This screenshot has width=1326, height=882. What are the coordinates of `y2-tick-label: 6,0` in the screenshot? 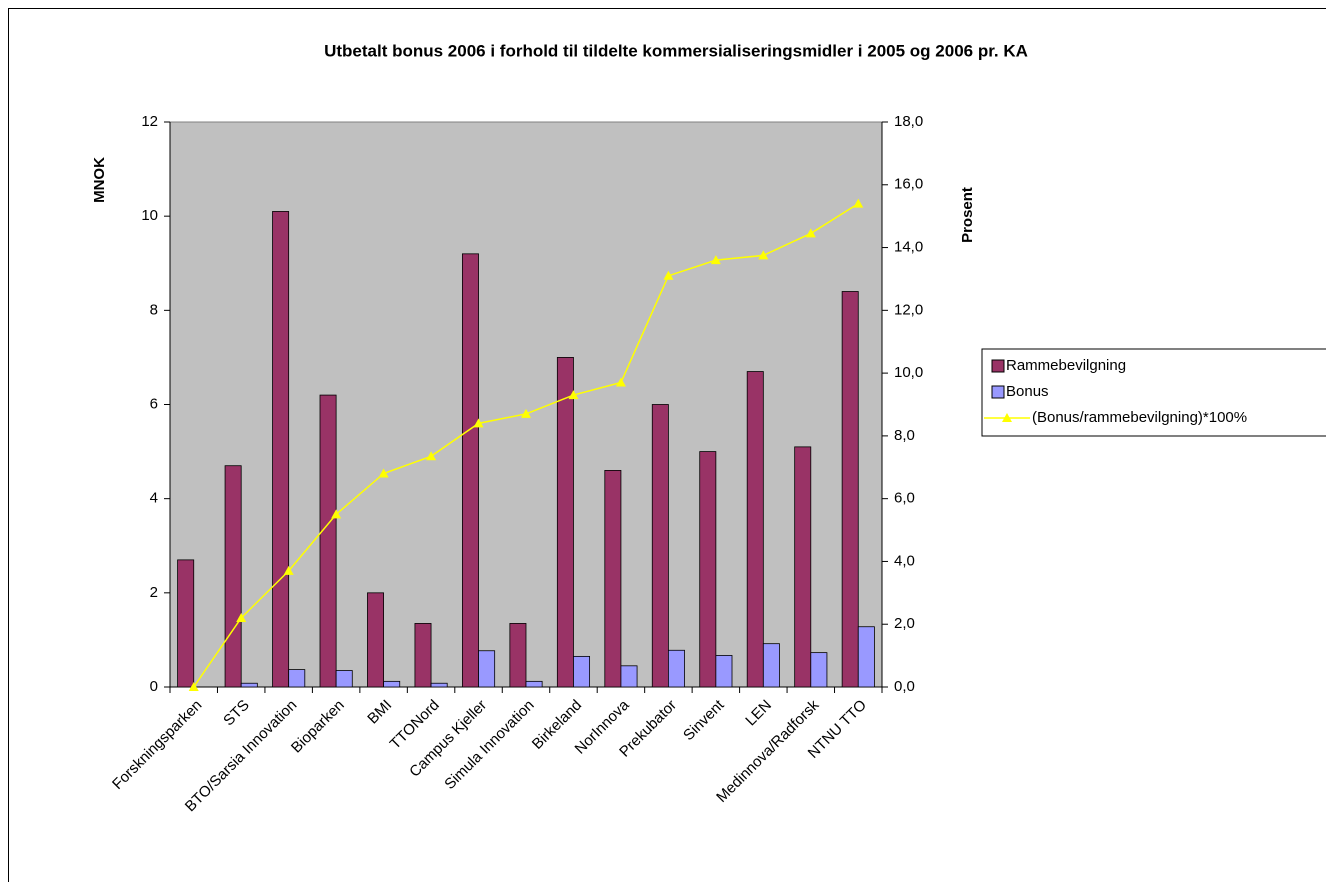 It's located at (904, 498).